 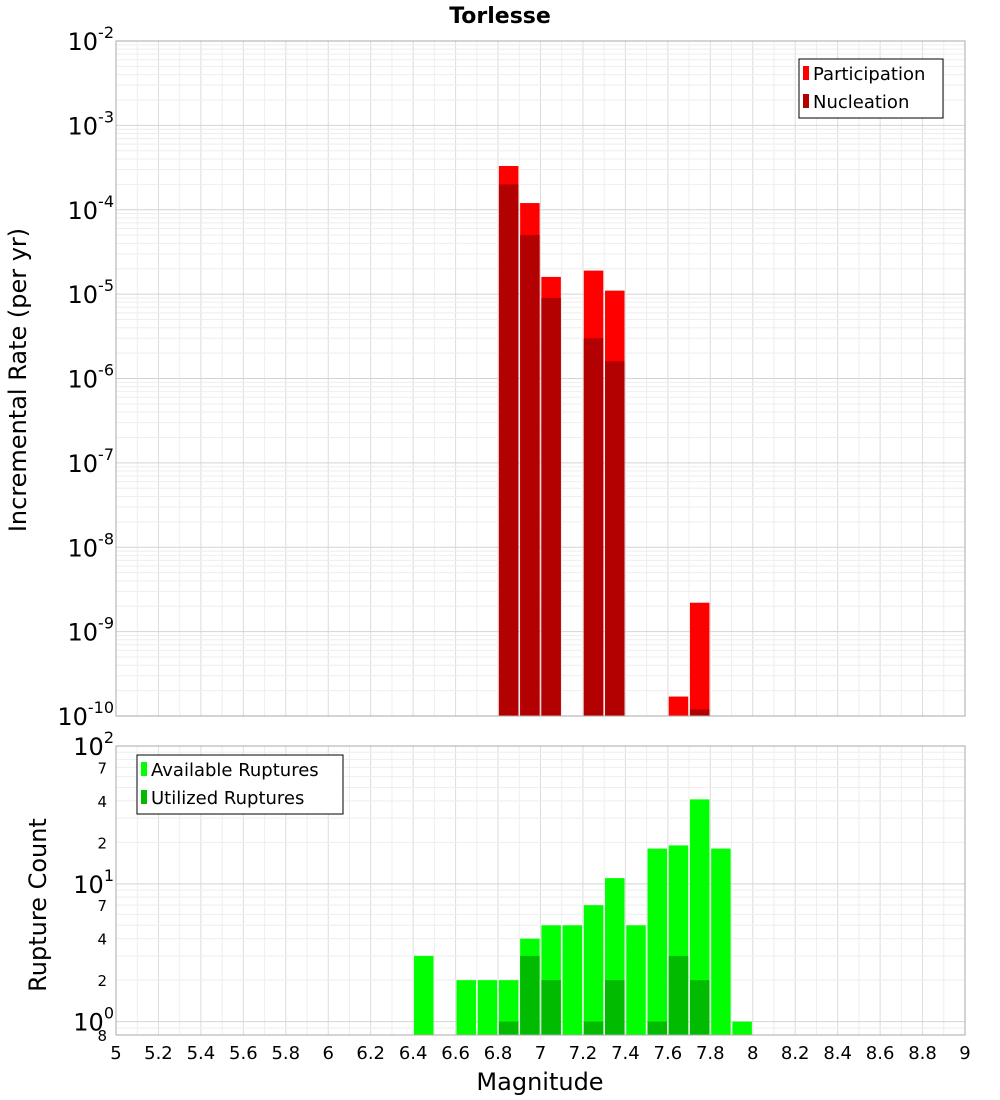 I want to click on top-y-tick-label: 10⁻⁹, so click(x=91, y=630).